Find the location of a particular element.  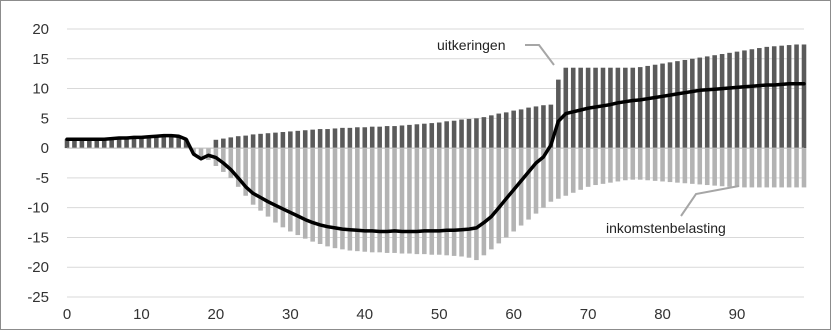

x-tick-label: 40 is located at coordinates (364, 314).